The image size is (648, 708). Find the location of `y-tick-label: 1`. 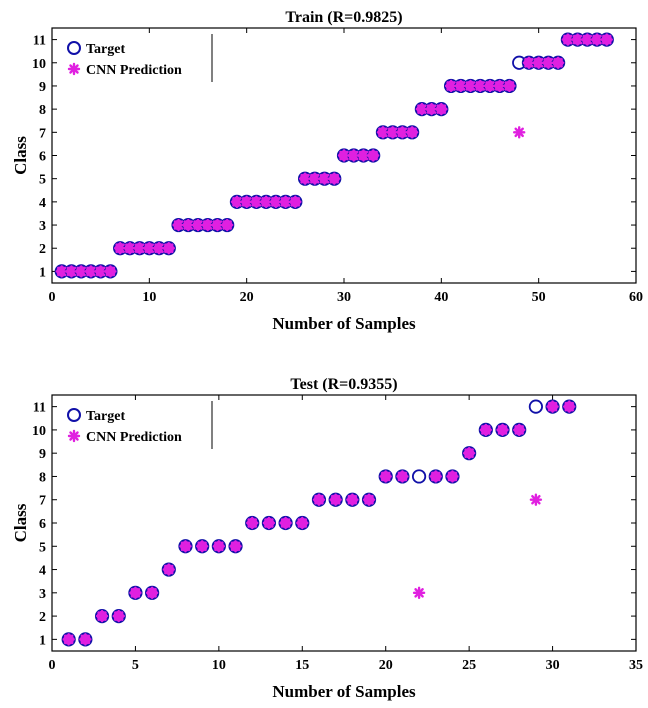

y-tick-label: 1 is located at coordinates (42, 640).